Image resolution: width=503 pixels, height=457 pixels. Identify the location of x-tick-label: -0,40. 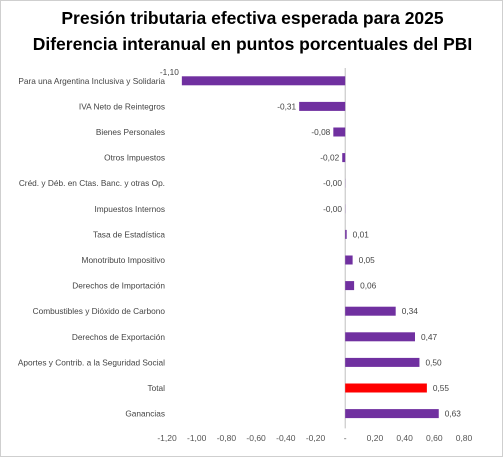
(286, 438).